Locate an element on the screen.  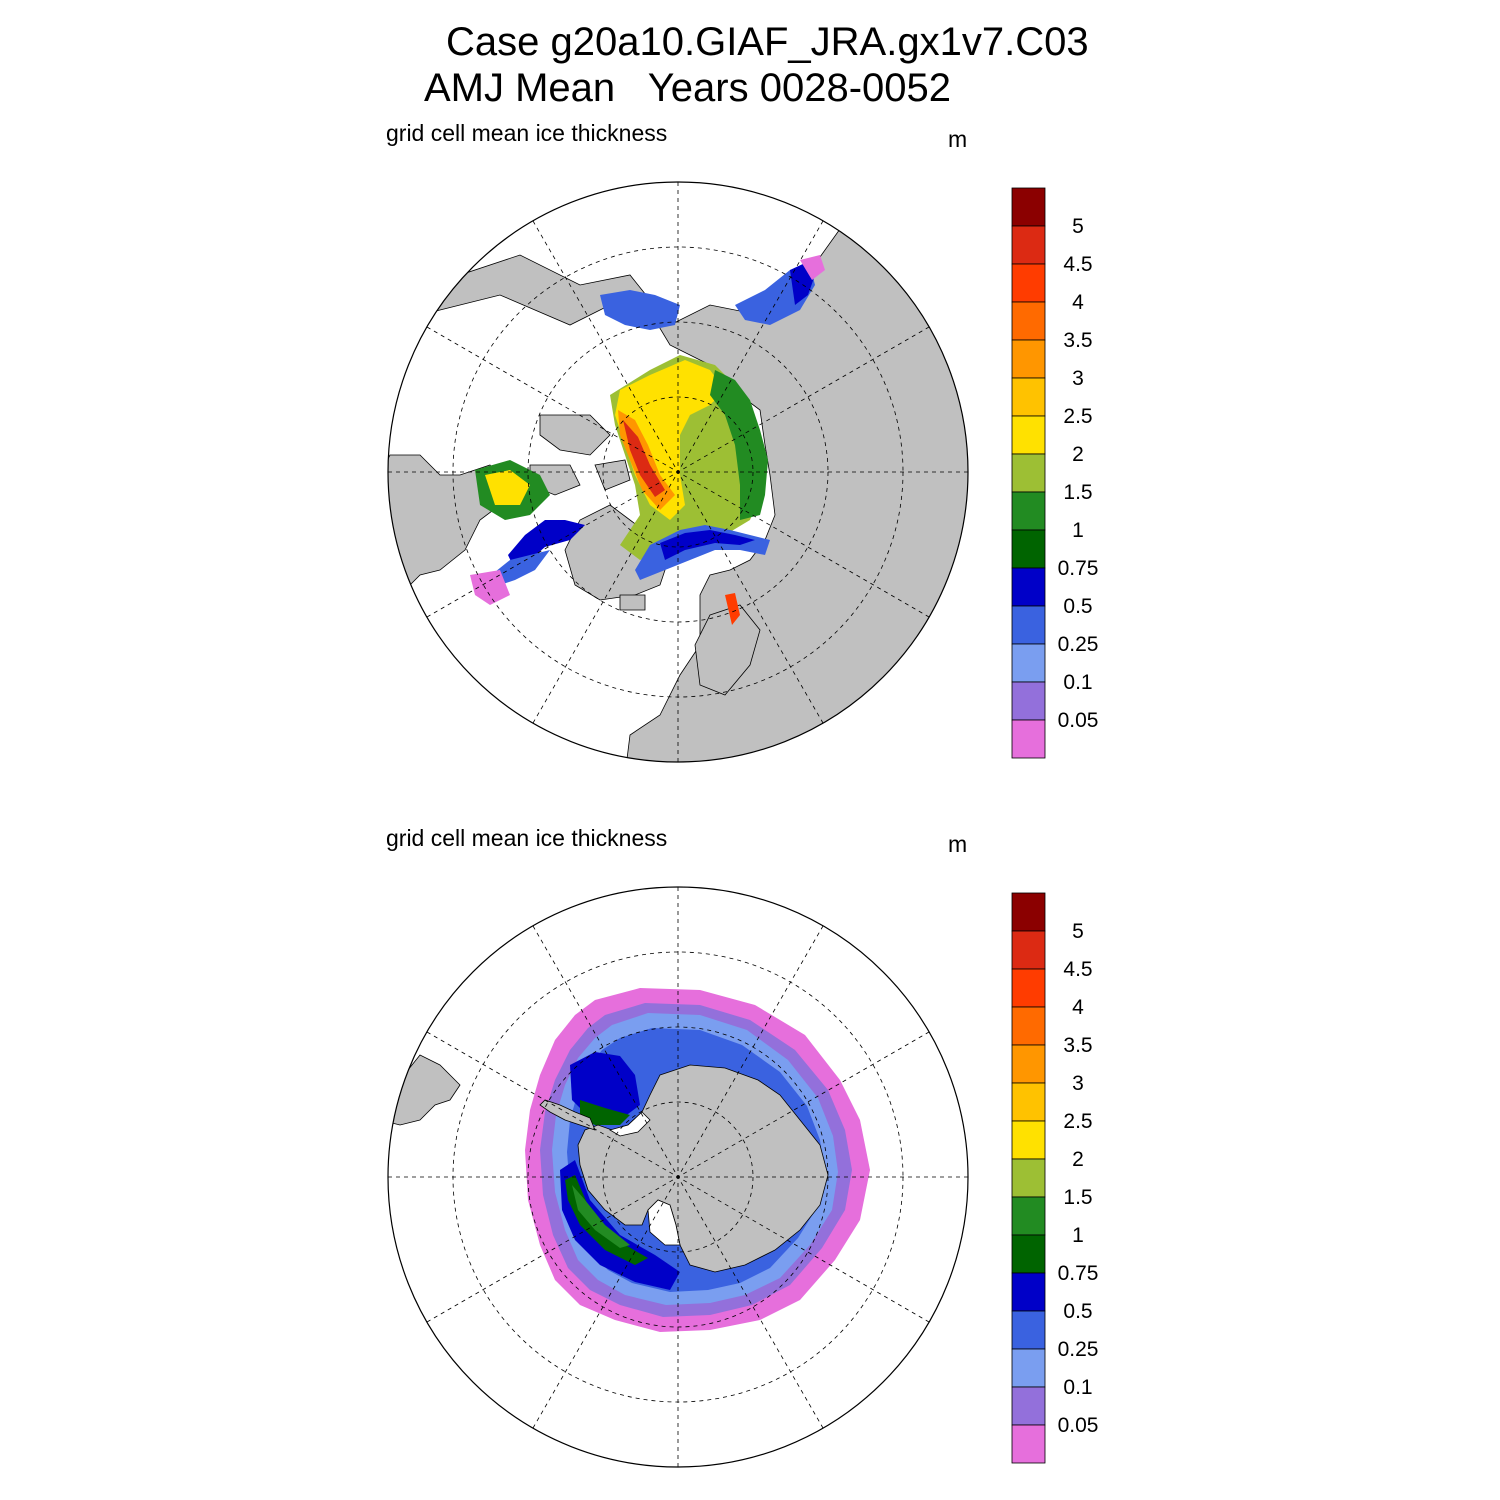
north-colorbar: 5 4.5 4 3.5 3 2.5 2 1.5 1 0.75 0.5 0.25 0.1 0.05 is located at coordinates (1055, 473).